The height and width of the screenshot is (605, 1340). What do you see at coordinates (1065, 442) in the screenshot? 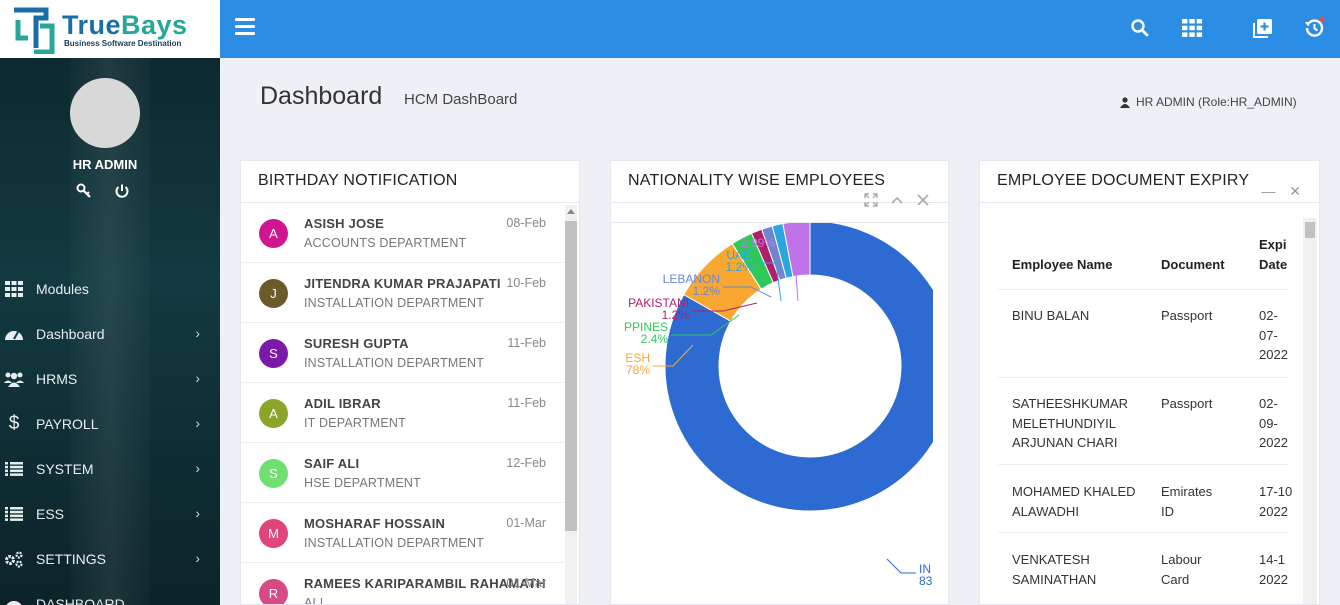
I see `employee-name: ARJUNAN CHARI` at bounding box center [1065, 442].